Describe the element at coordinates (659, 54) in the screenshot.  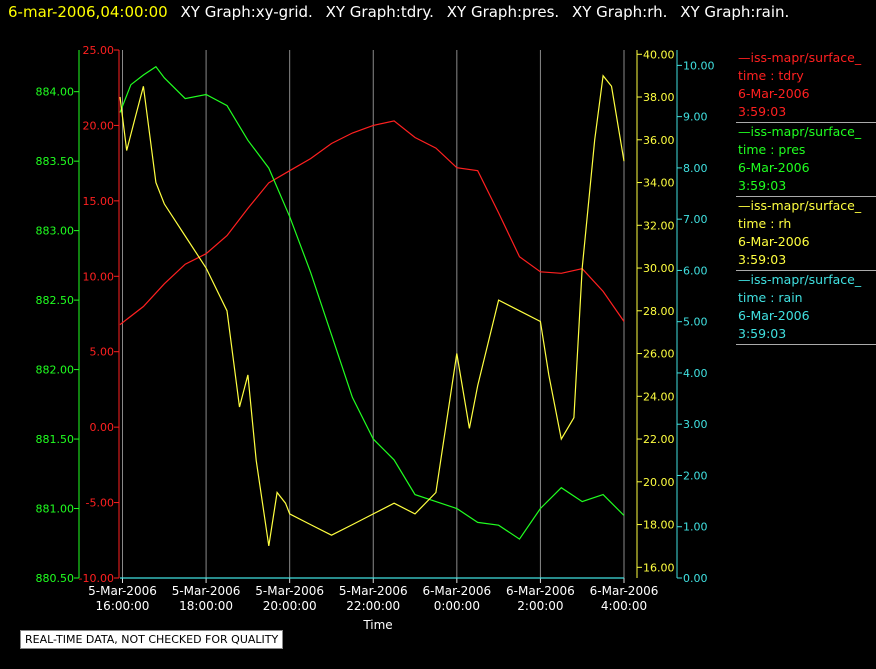
I see `rh-tick-label: 40.00` at that location.